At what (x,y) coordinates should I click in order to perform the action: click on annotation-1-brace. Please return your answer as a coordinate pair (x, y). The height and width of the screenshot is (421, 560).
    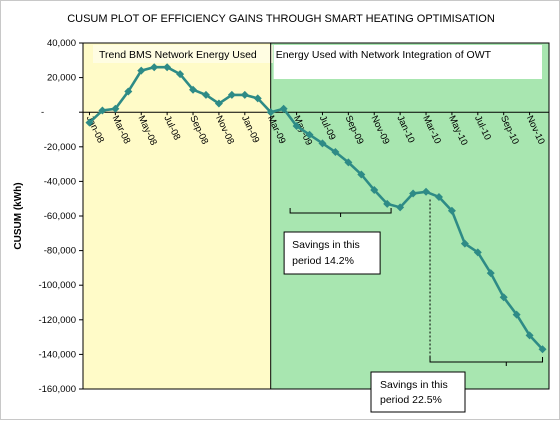
    Looking at the image, I should click on (340, 212).